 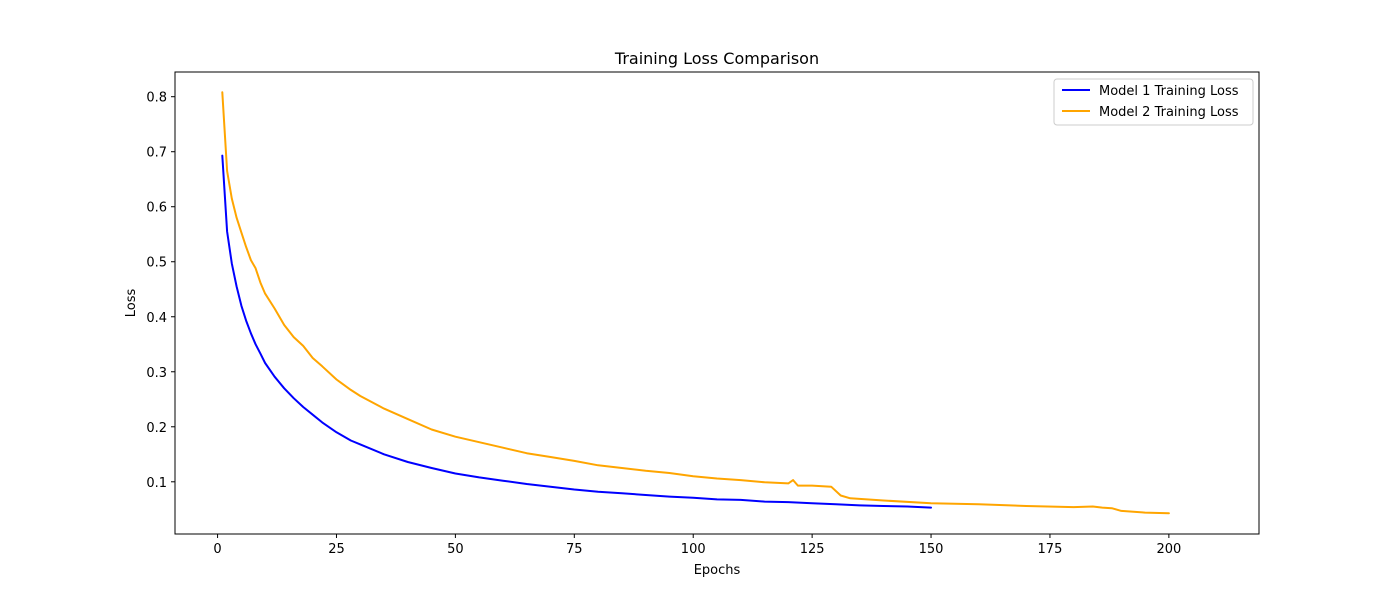 I want to click on y-tick-label: 0.5, so click(x=156, y=263).